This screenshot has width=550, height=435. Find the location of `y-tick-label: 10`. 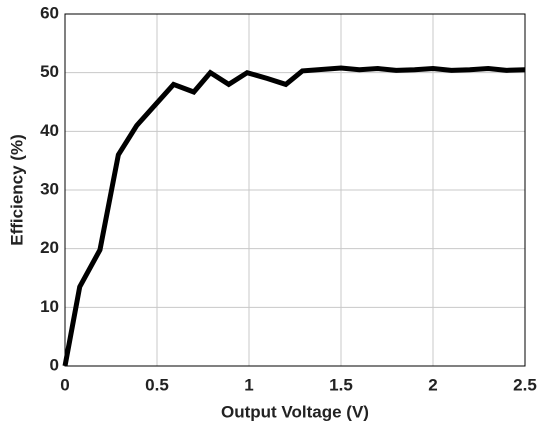

y-tick-label: 10 is located at coordinates (49, 306).